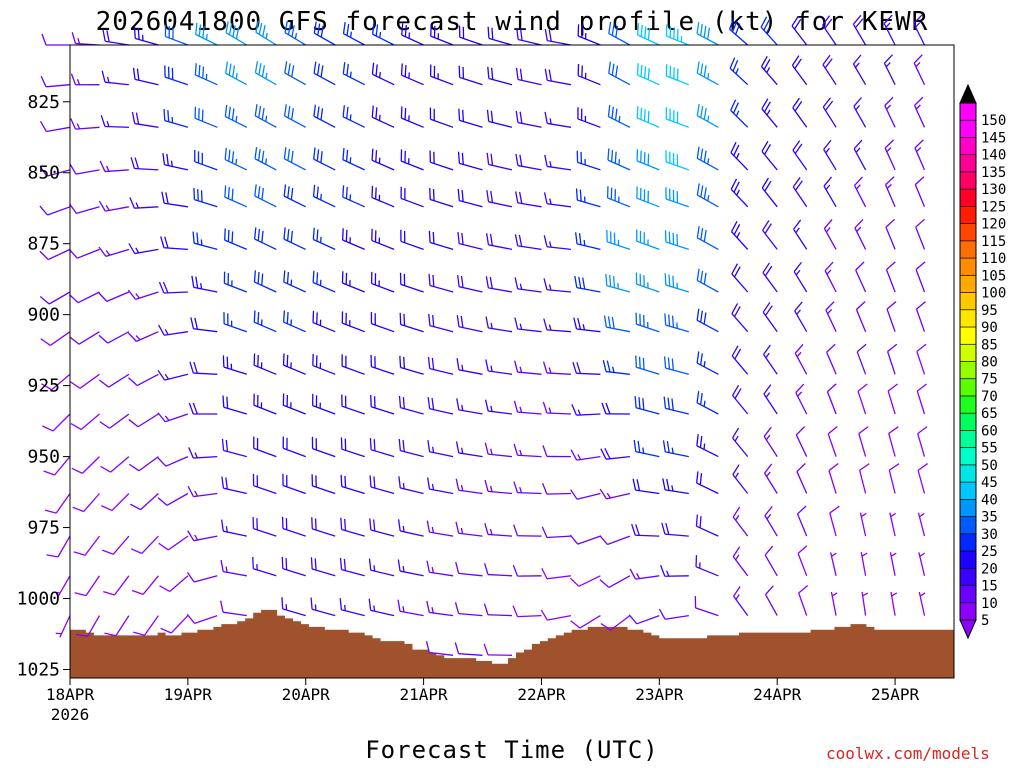  Describe the element at coordinates (989, 449) in the screenshot. I see `colorbar-label: 55` at that location.